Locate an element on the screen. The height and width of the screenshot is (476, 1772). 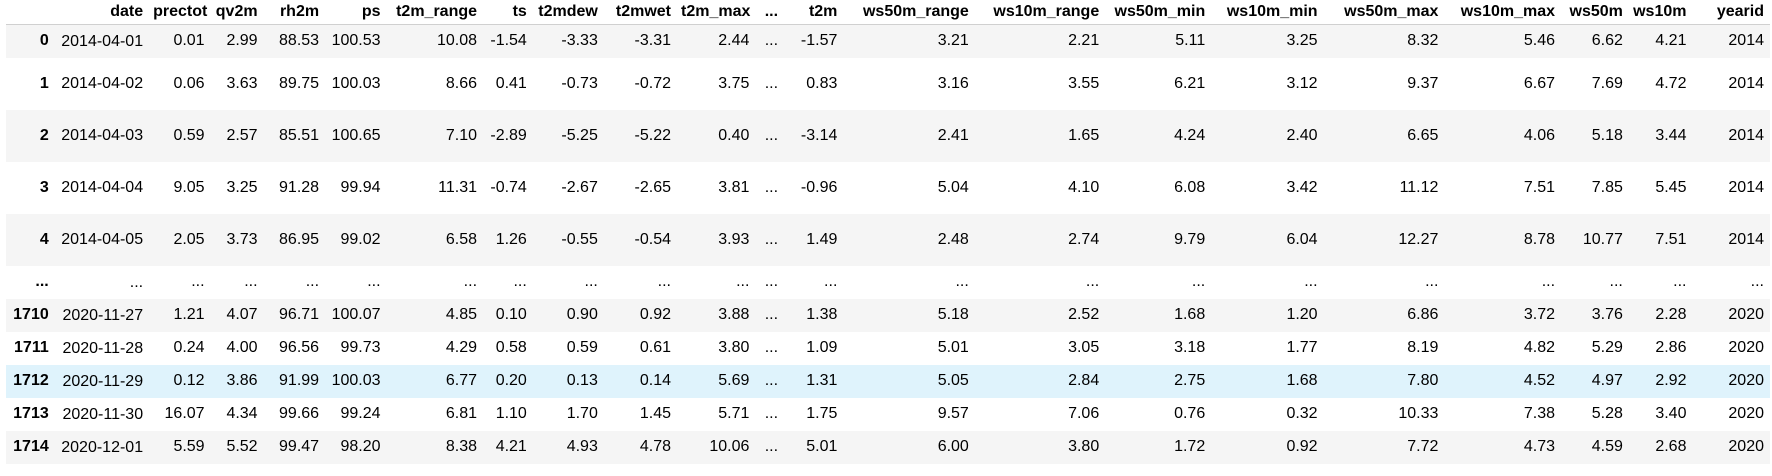
table-cell: 11.31 is located at coordinates (458, 187).